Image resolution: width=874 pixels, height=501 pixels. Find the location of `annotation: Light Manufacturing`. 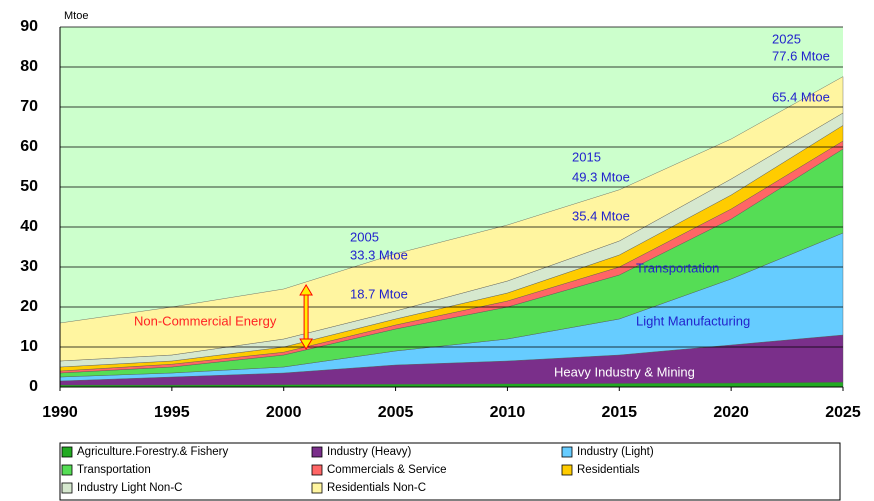

annotation: Light Manufacturing is located at coordinates (693, 320).